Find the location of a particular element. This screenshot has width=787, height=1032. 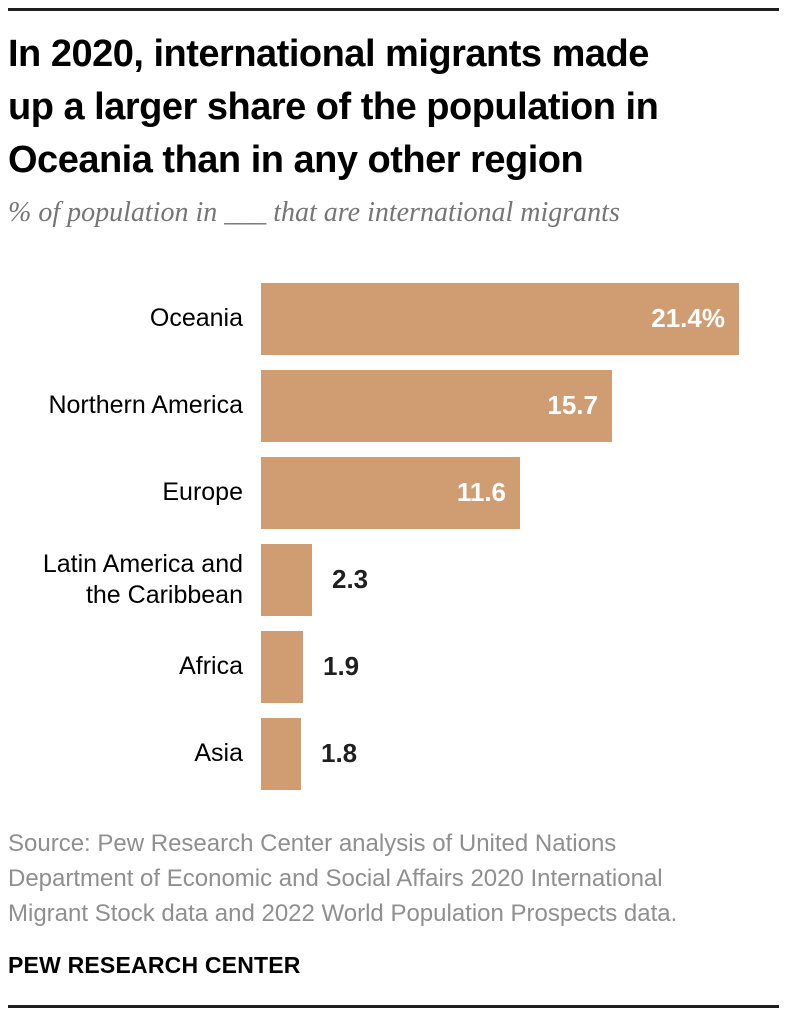

chart-row: Asia 1.8 is located at coordinates (393, 753).